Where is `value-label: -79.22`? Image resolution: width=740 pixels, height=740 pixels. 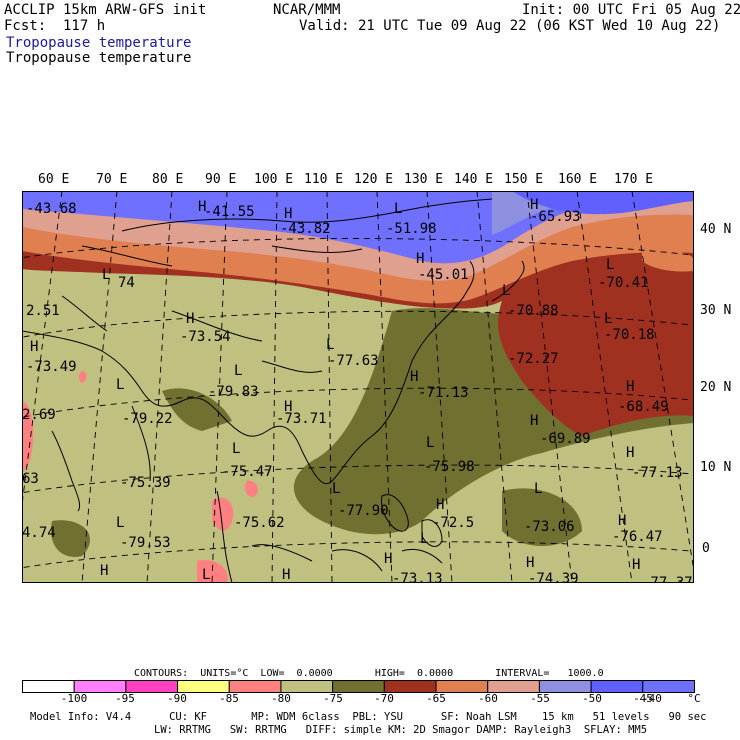 value-label: -79.22 is located at coordinates (147, 419).